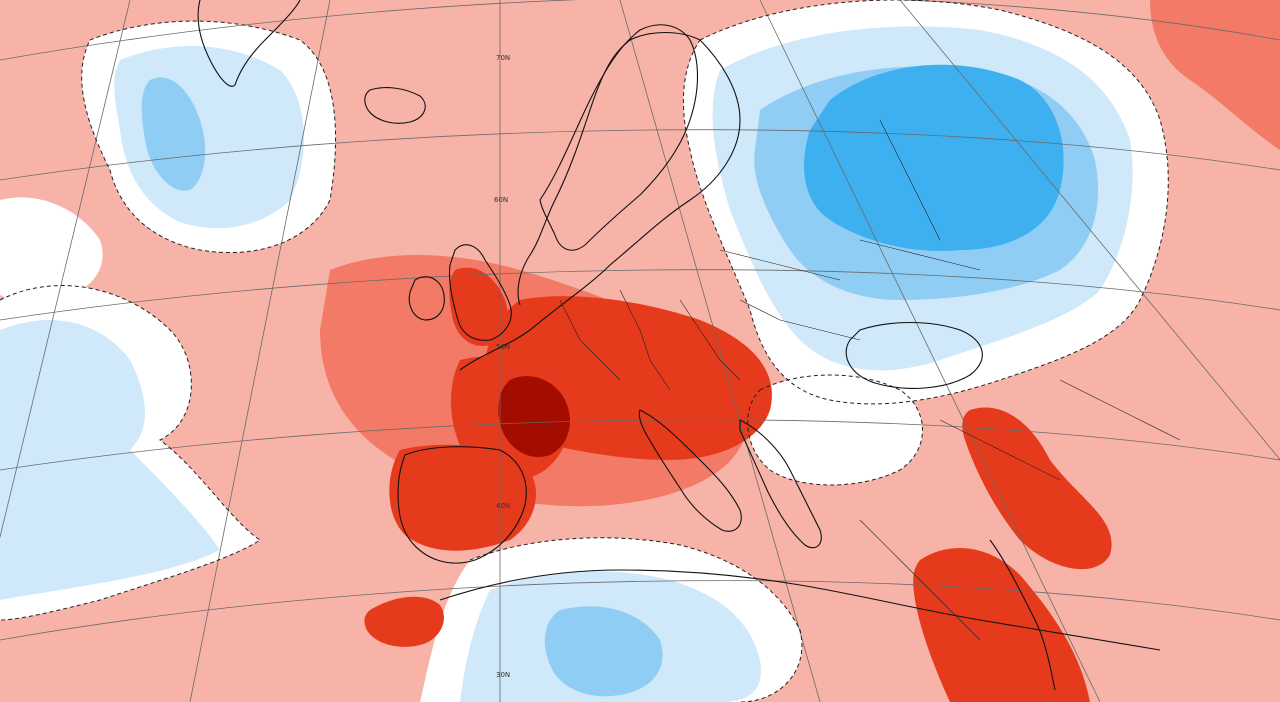 The image size is (1280, 702). I want to click on north-atlantic-neutral-ring, so click(51, 250).